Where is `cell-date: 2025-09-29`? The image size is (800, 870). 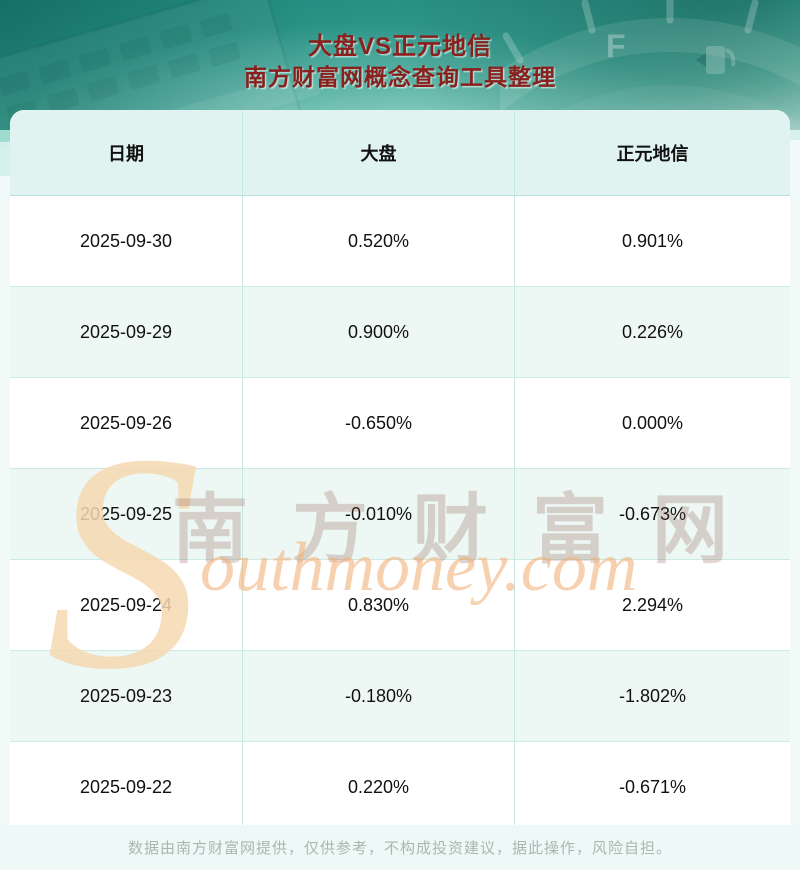
cell-date: 2025-09-29 is located at coordinates (126, 332).